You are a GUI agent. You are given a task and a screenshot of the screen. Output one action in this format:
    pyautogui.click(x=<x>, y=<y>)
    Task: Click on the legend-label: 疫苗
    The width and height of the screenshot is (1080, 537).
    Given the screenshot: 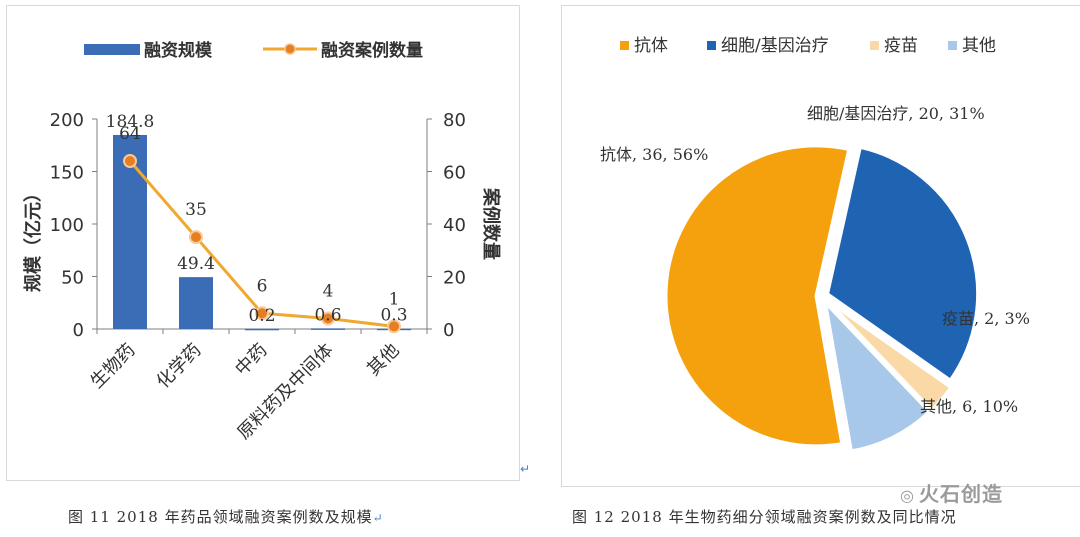 What is the action you would take?
    pyautogui.click(x=901, y=46)
    